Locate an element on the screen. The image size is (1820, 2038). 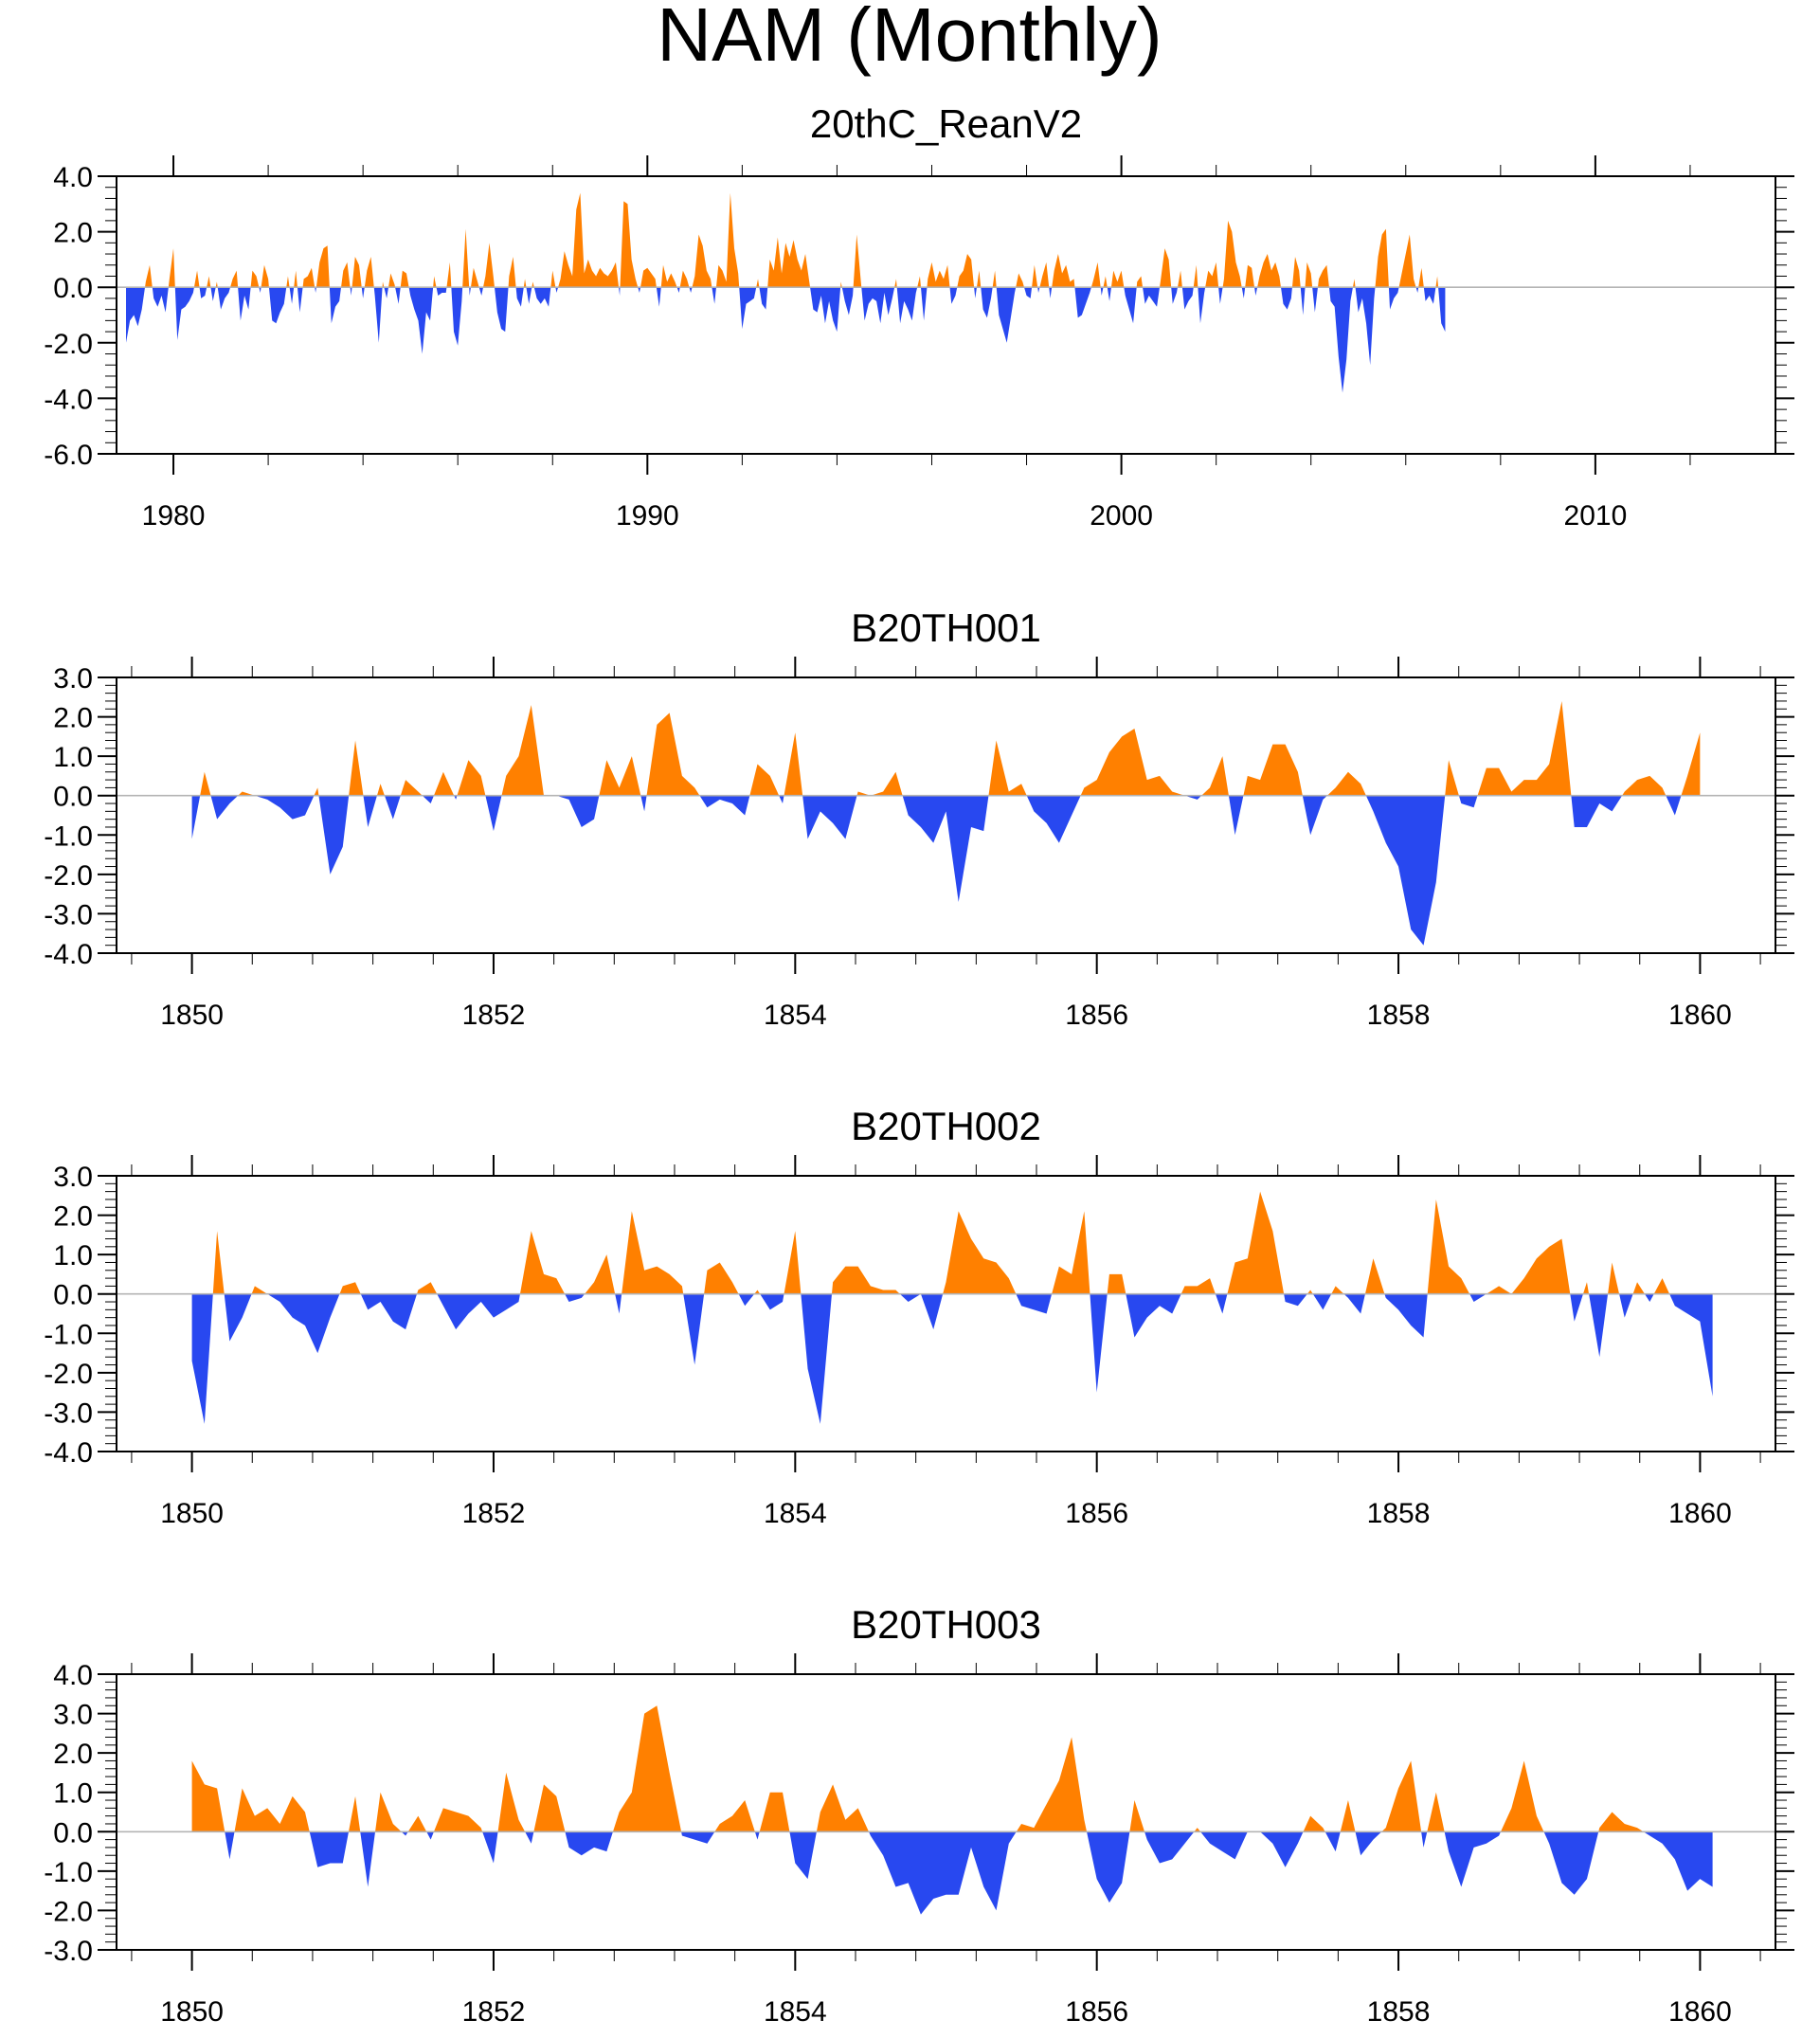
panel-title: 20thC_ReanV2 is located at coordinates (946, 123).